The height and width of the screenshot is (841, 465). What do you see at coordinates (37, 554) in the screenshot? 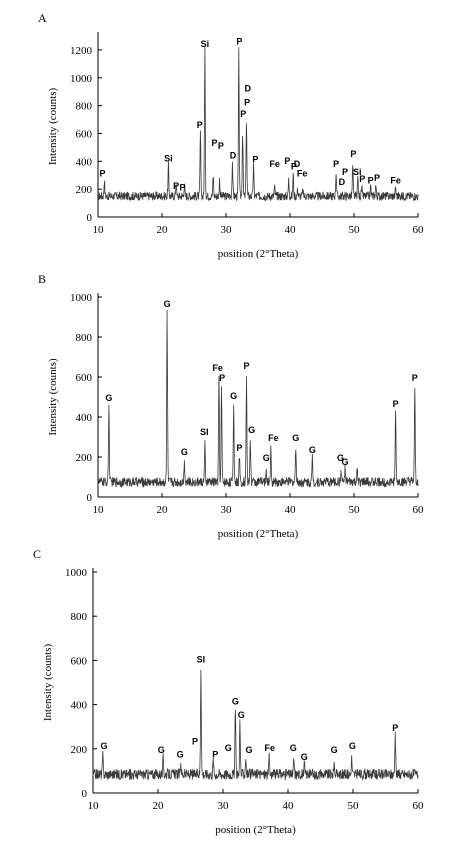
I see `panel-label: C` at bounding box center [37, 554].